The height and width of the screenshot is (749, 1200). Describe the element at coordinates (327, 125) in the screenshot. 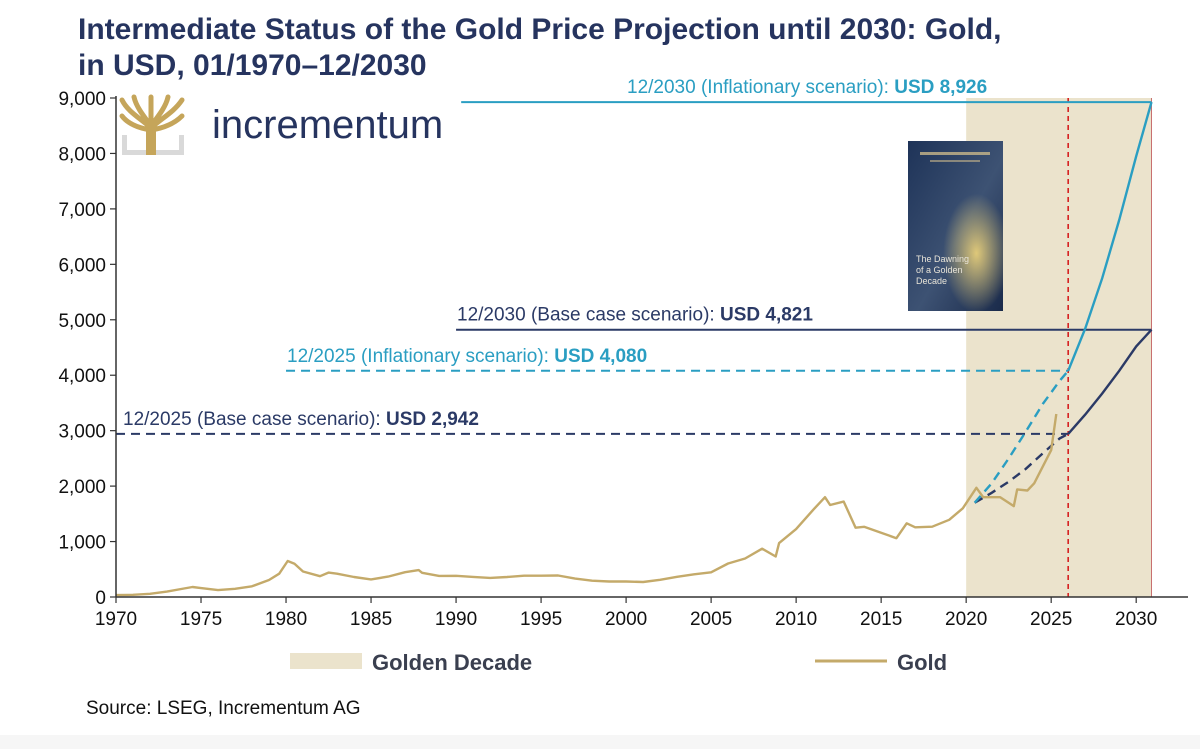

I see `brand-name: incrementum` at that location.